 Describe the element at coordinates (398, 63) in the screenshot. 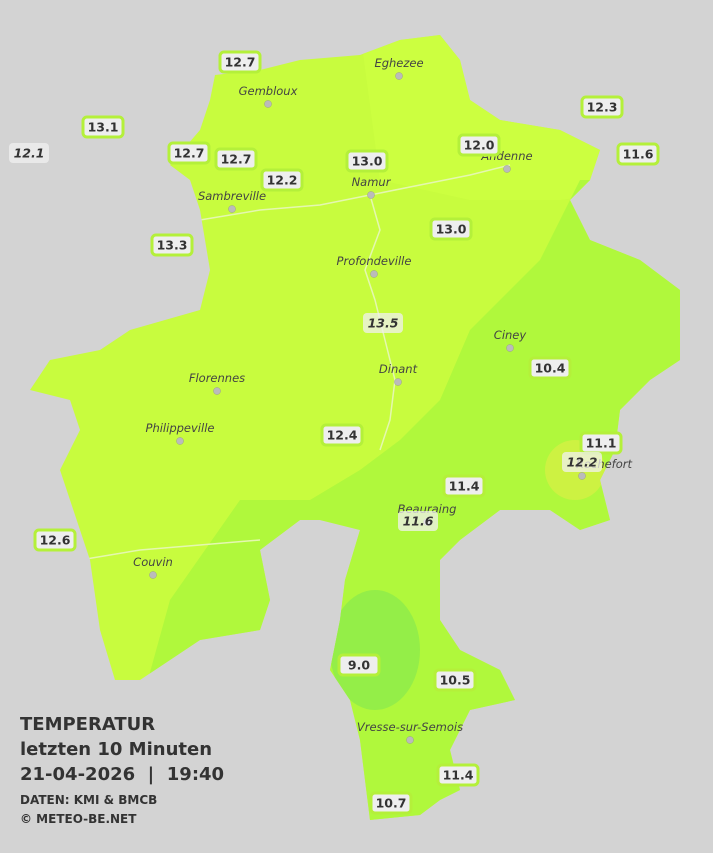

I see `place-label: Eghezee` at that location.